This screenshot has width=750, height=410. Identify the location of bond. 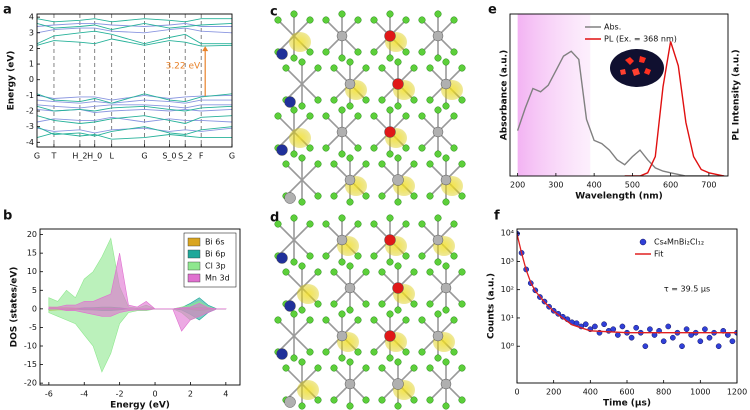
(302, 232).